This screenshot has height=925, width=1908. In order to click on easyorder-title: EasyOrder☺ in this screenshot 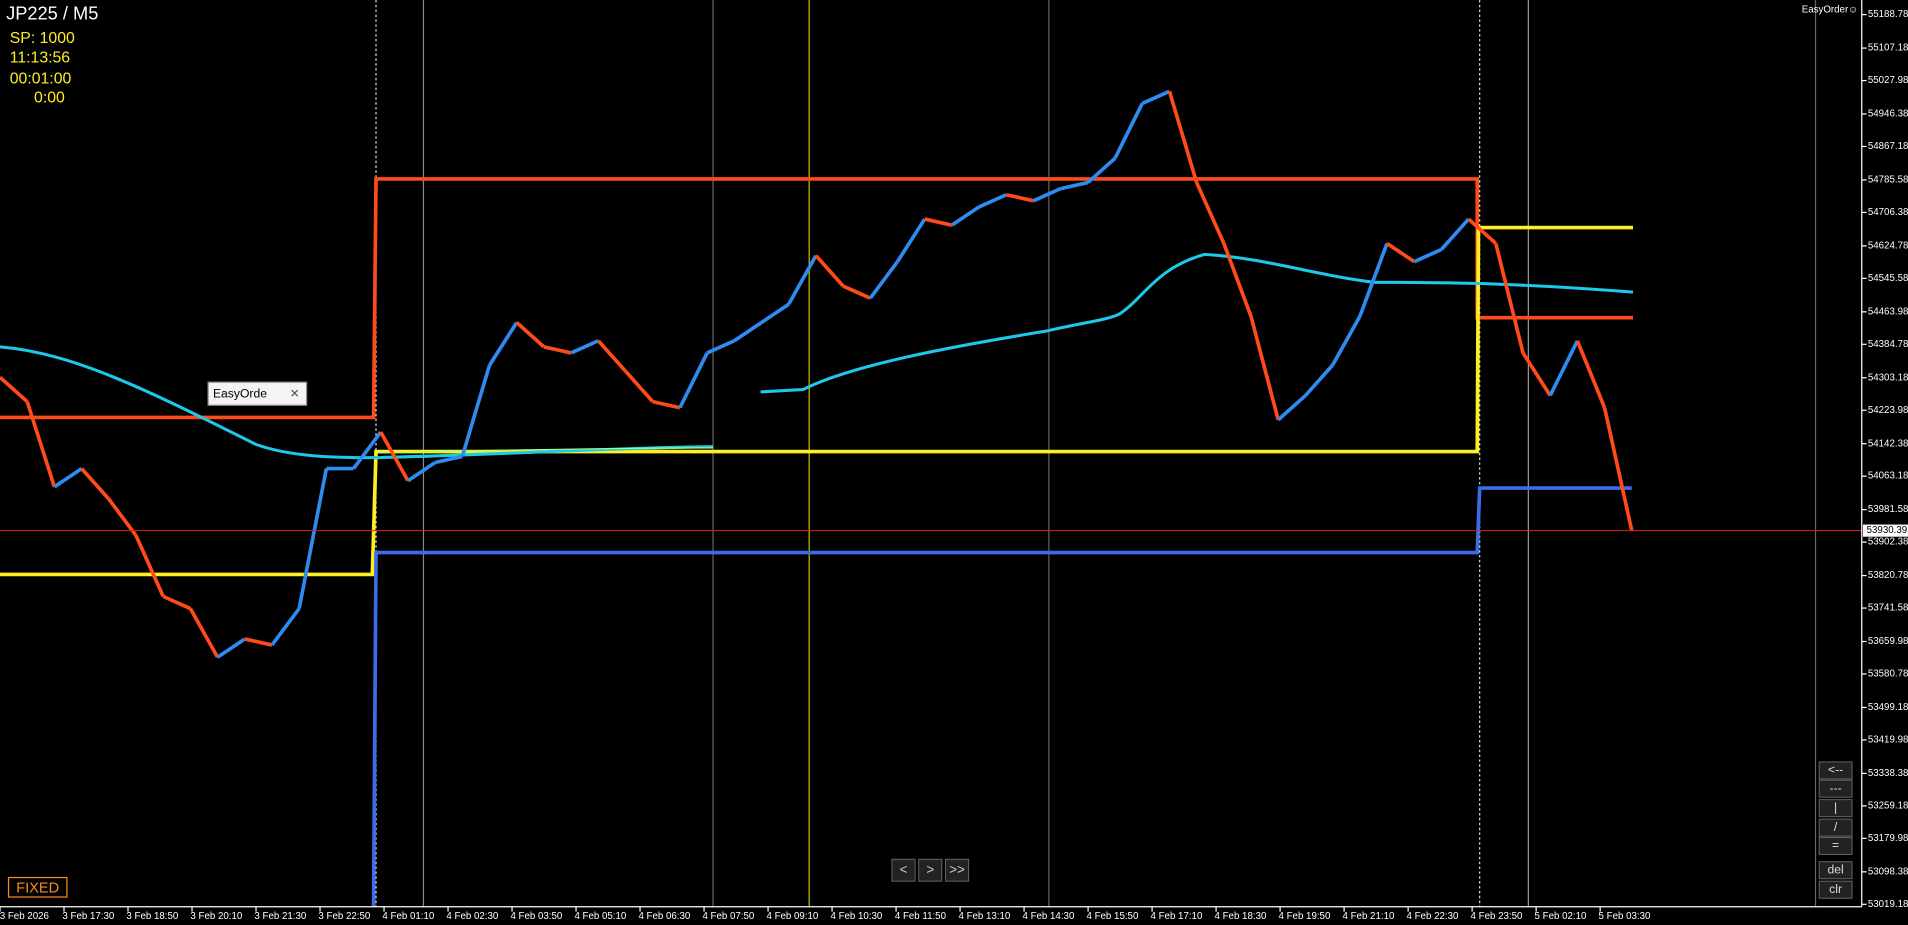, I will do `click(1830, 9)`.